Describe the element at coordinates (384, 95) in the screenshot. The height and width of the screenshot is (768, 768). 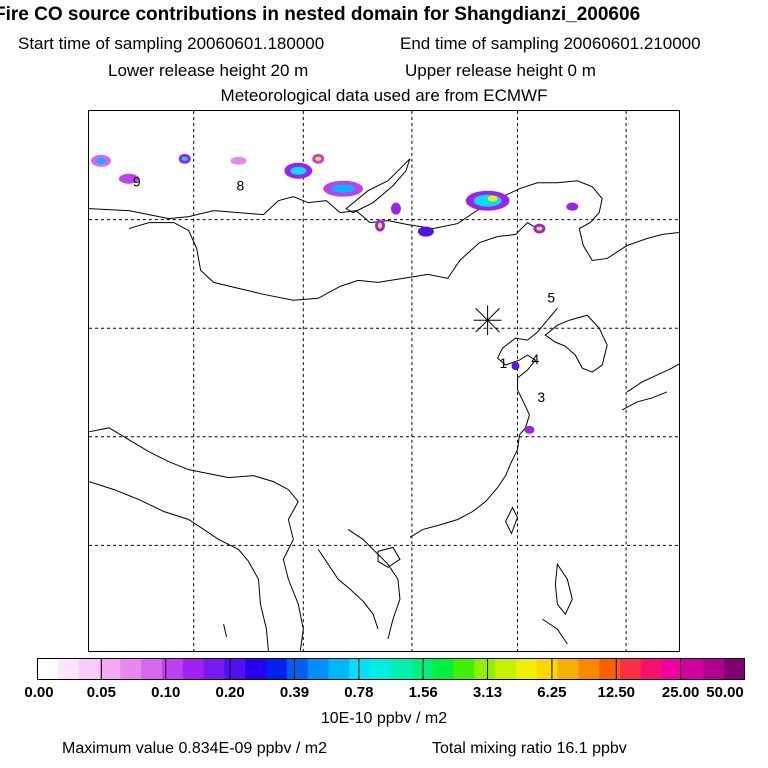
I see `met-data-label: Meteorological data used are from ECMWF` at that location.